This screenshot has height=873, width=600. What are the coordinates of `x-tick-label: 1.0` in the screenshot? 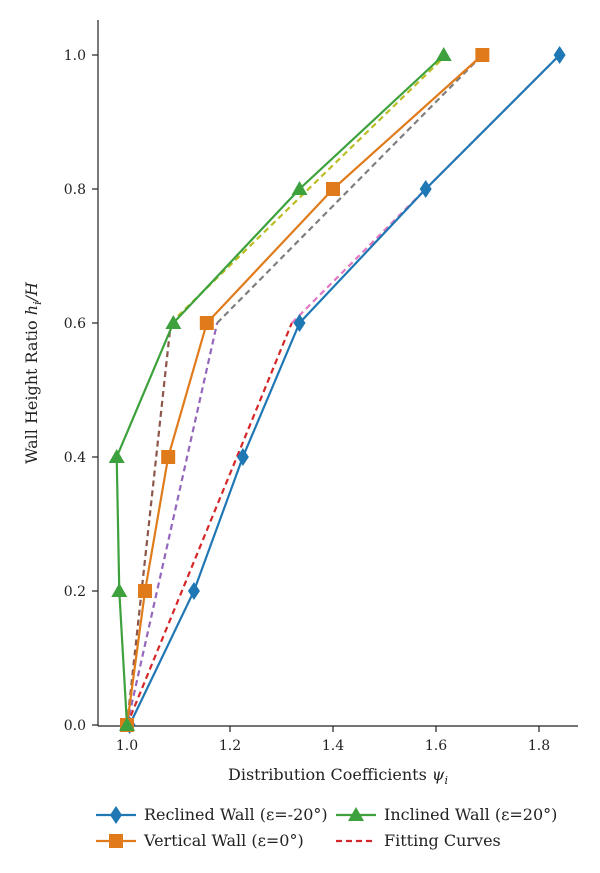 It's located at (127, 746).